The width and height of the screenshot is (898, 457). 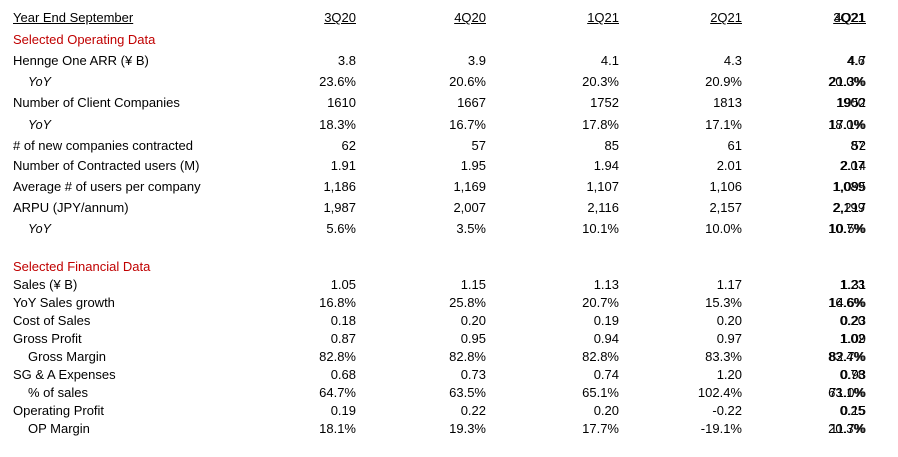 What do you see at coordinates (606, 165) in the screenshot?
I see `table-cell: 1.94` at bounding box center [606, 165].